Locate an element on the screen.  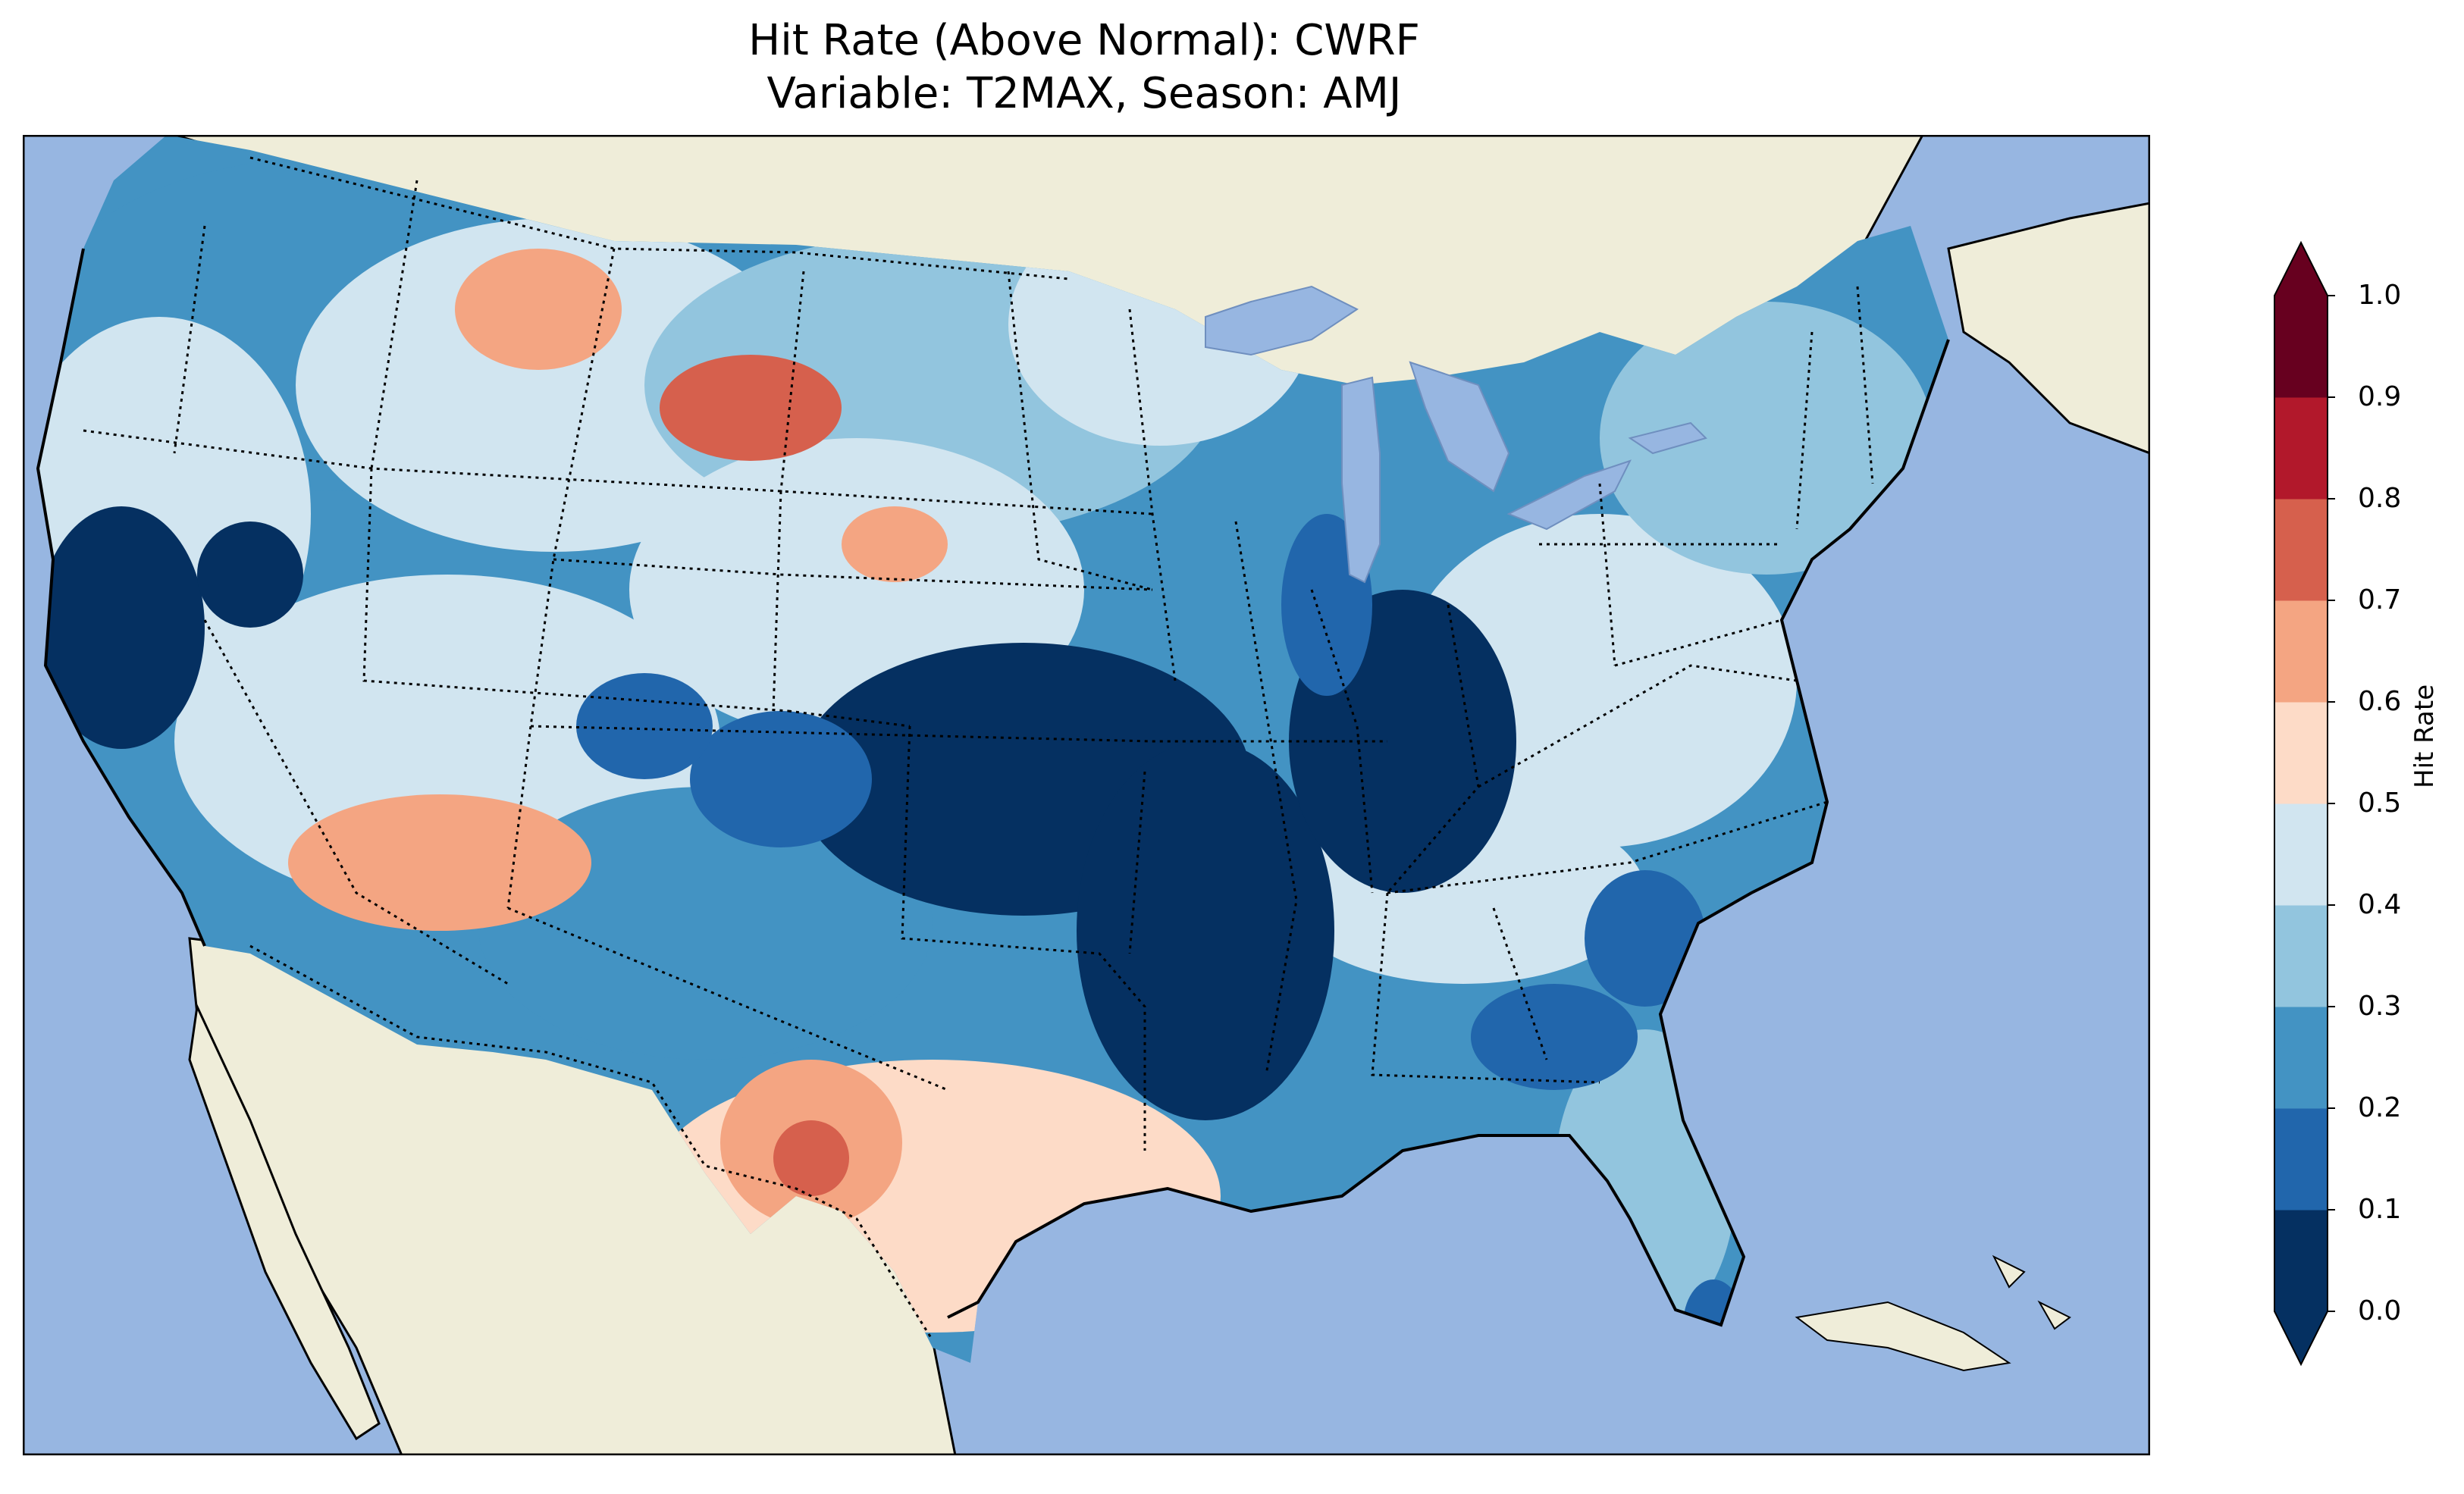
lake-huron is located at coordinates (1459, 427).